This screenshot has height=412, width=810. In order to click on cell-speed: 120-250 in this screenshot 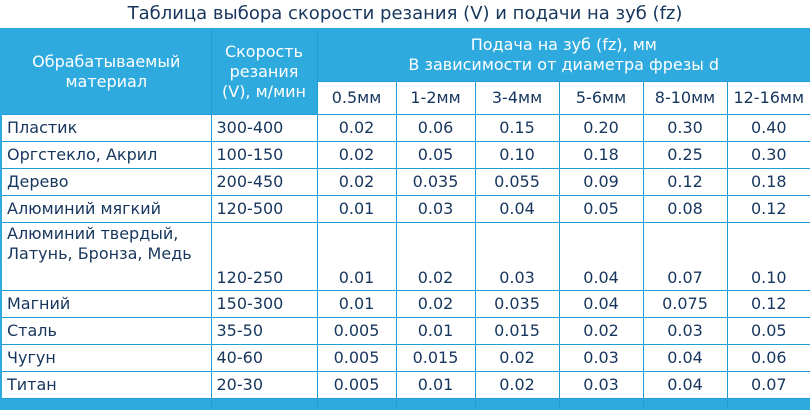, I will do `click(264, 256)`.